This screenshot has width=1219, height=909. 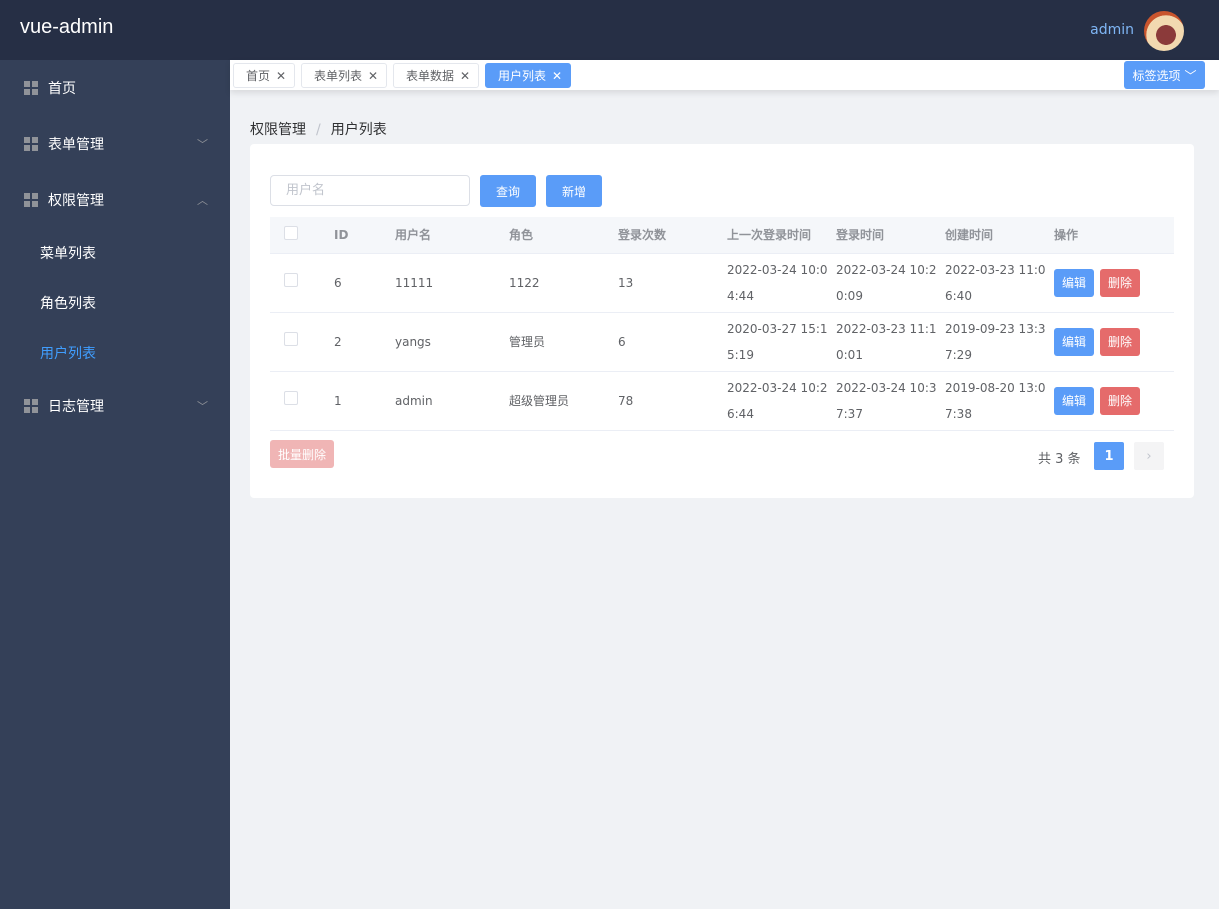 I want to click on username-search-input, so click(x=370, y=190).